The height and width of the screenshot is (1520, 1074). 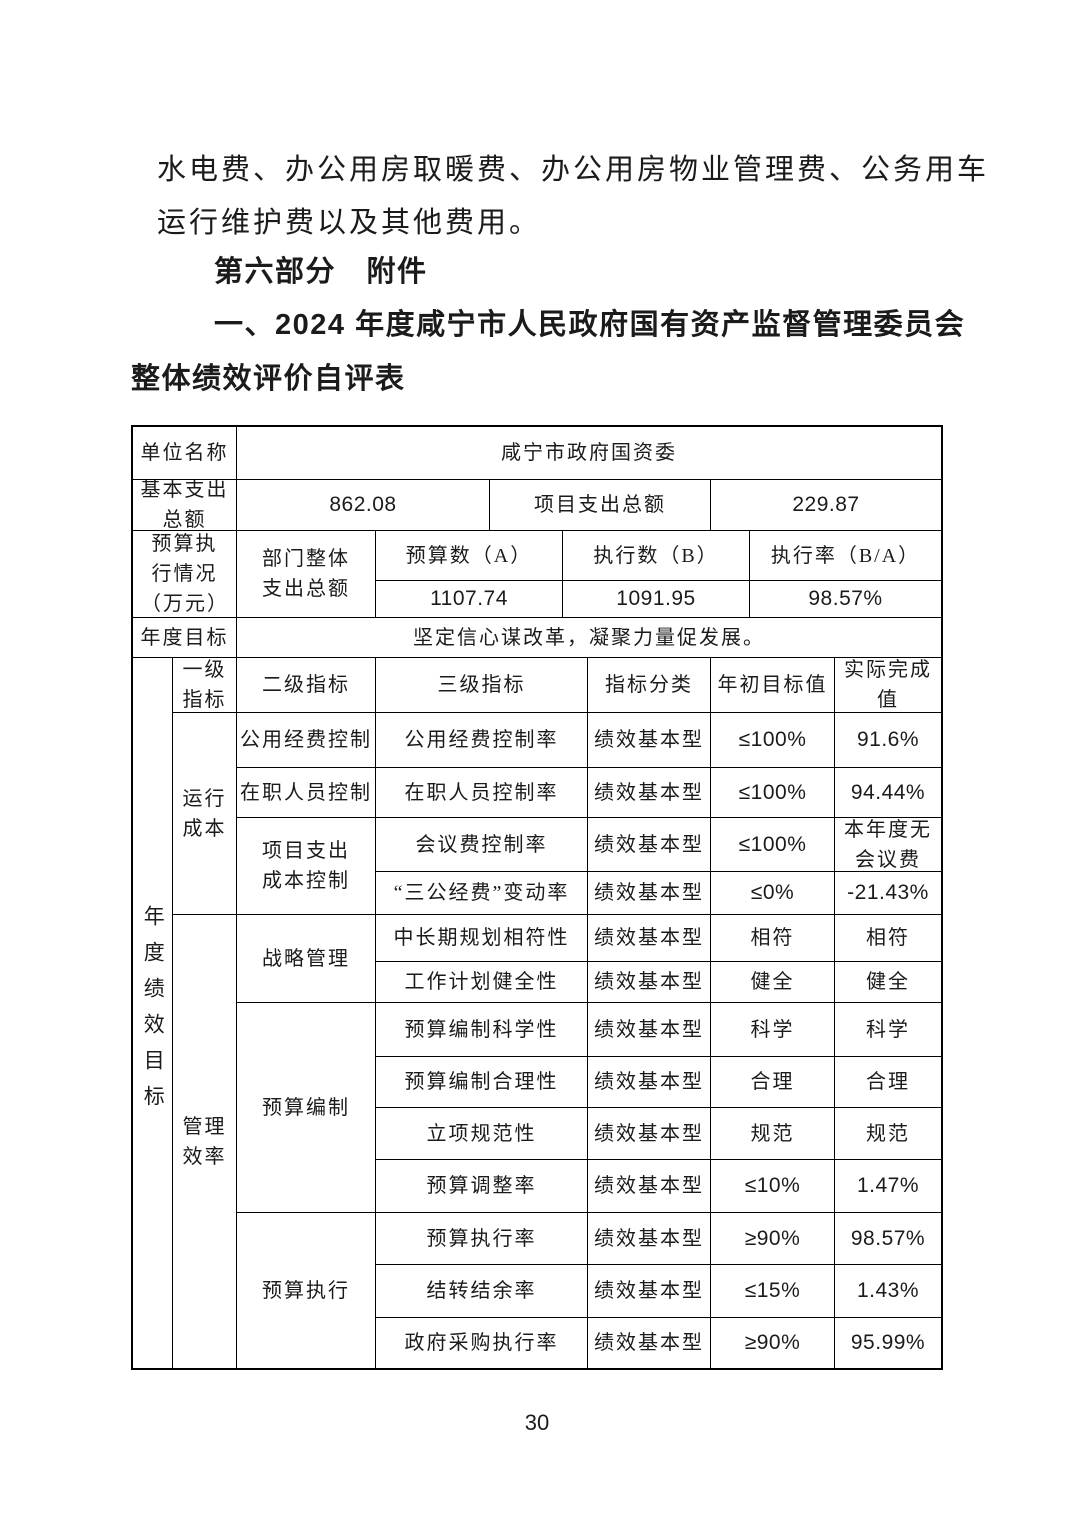 I want to click on attachment-title-line-2: 整体绩效评价自评表, so click(x=268, y=379).